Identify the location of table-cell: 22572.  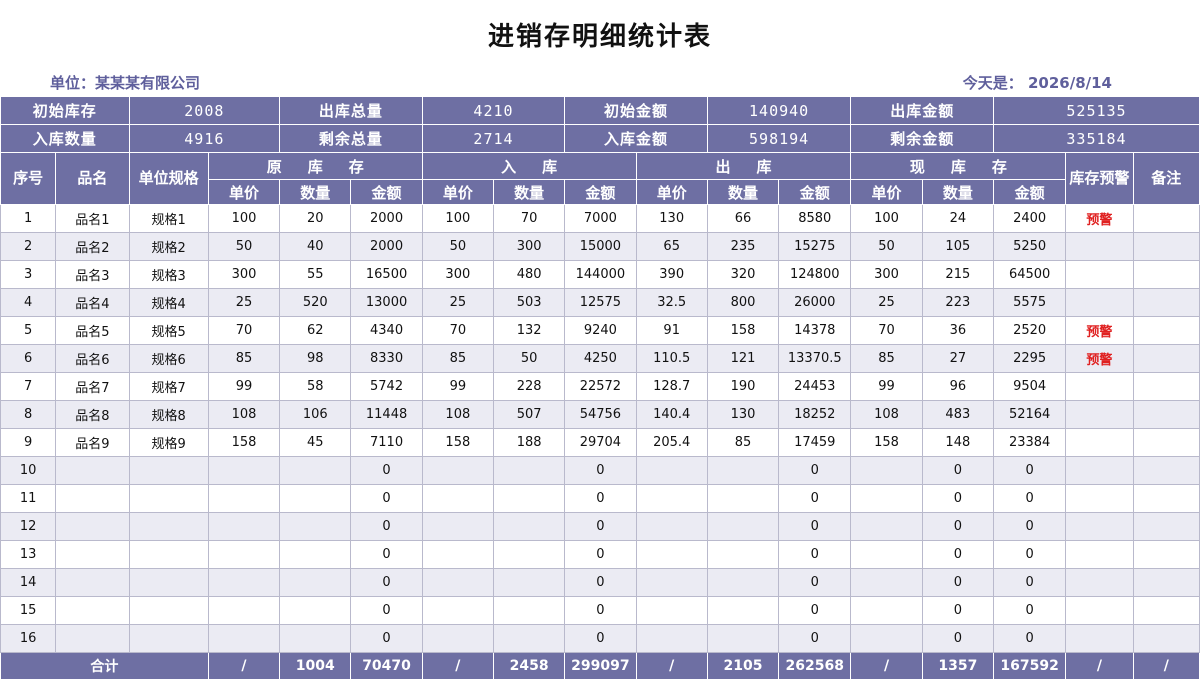
(600, 386).